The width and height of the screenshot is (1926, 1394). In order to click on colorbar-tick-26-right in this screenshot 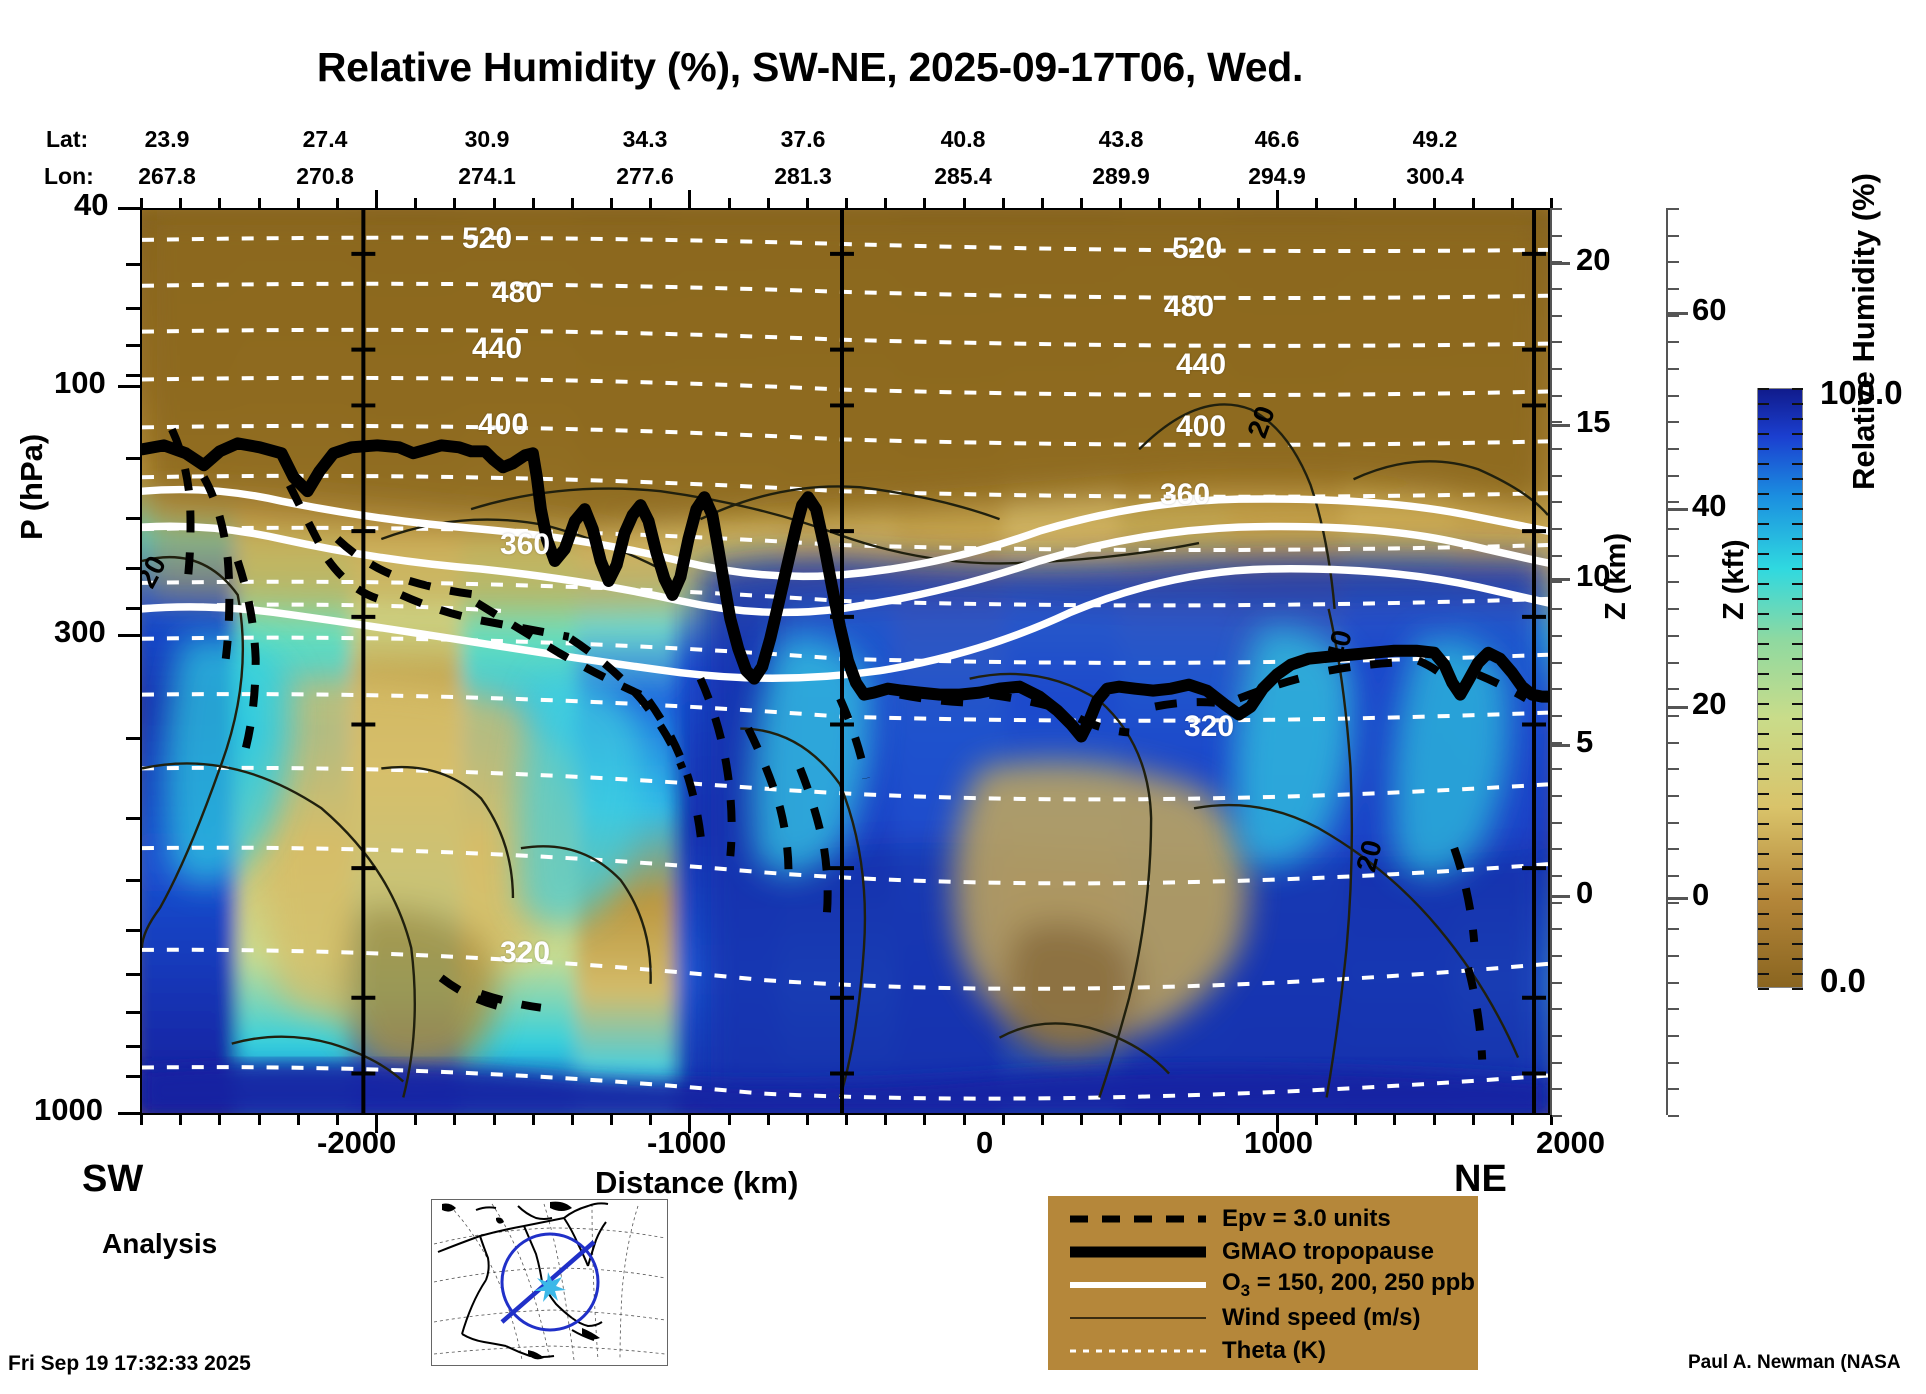, I will do `click(1797, 779)`.